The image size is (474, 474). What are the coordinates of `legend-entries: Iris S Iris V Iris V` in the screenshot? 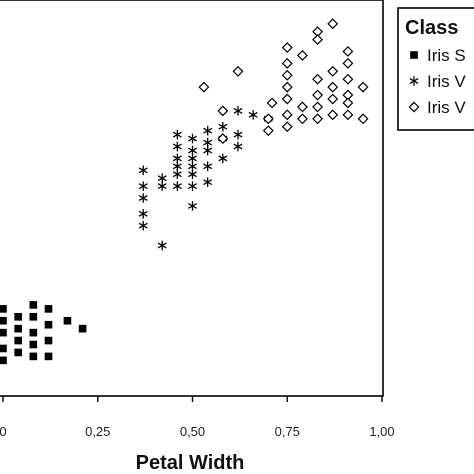 It's located at (437, 81).